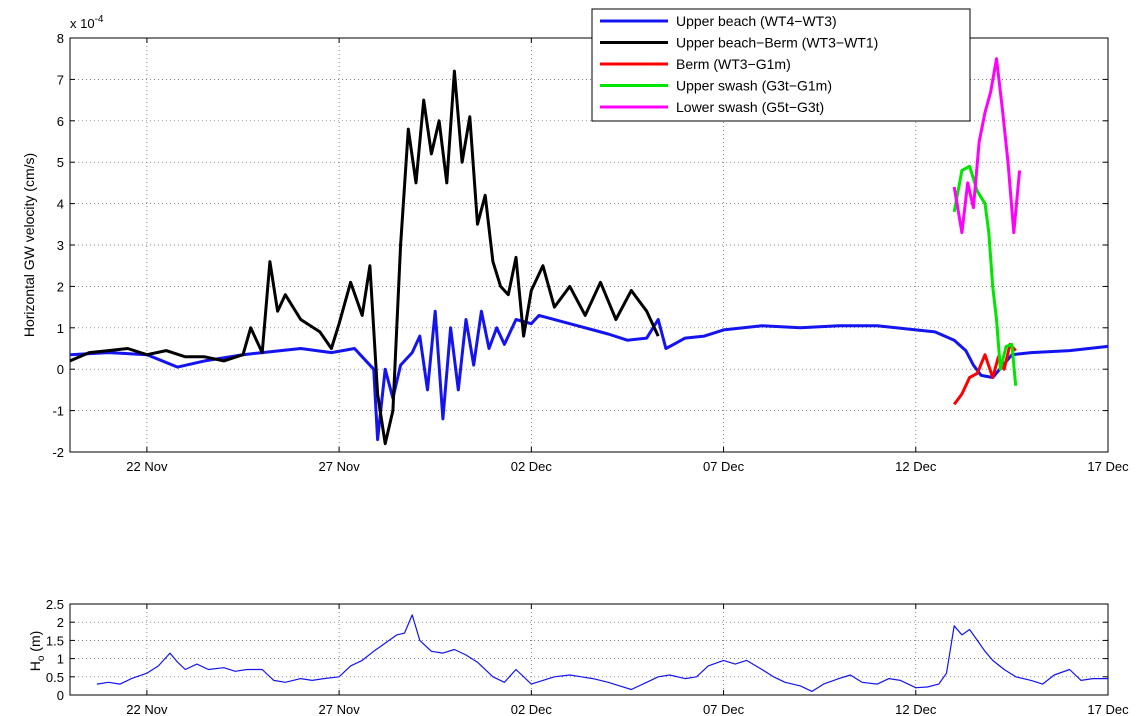  What do you see at coordinates (55, 604) in the screenshot?
I see `y-tick-label: 2.5` at bounding box center [55, 604].